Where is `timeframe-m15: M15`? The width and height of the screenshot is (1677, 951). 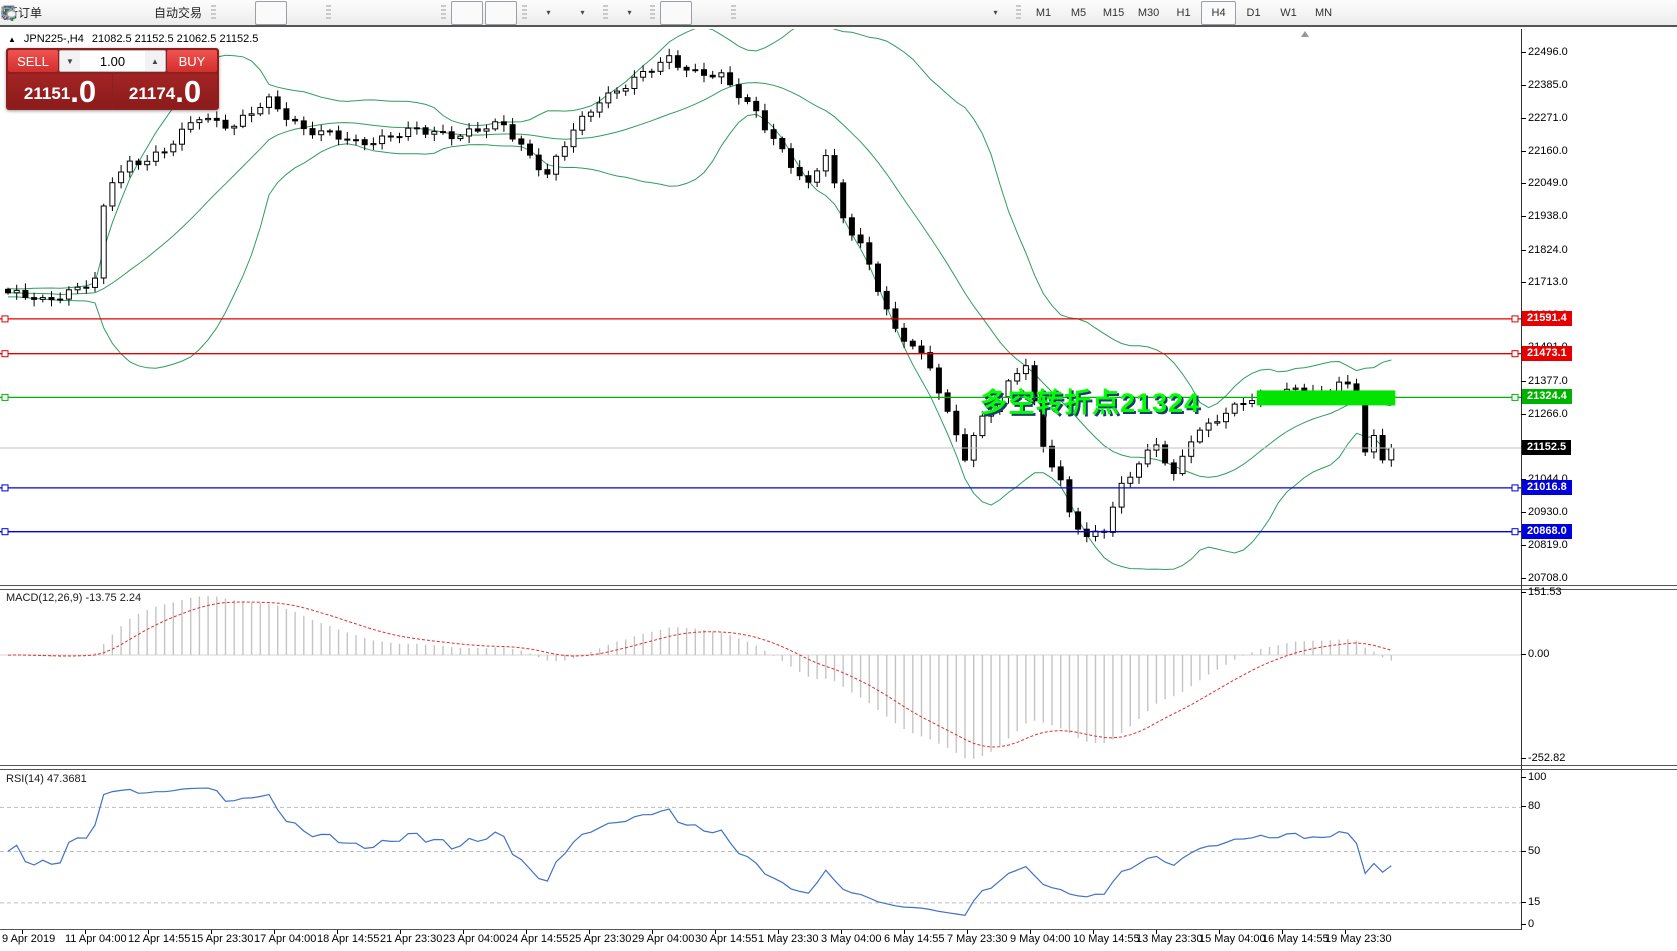
timeframe-m15: M15 is located at coordinates (1113, 12).